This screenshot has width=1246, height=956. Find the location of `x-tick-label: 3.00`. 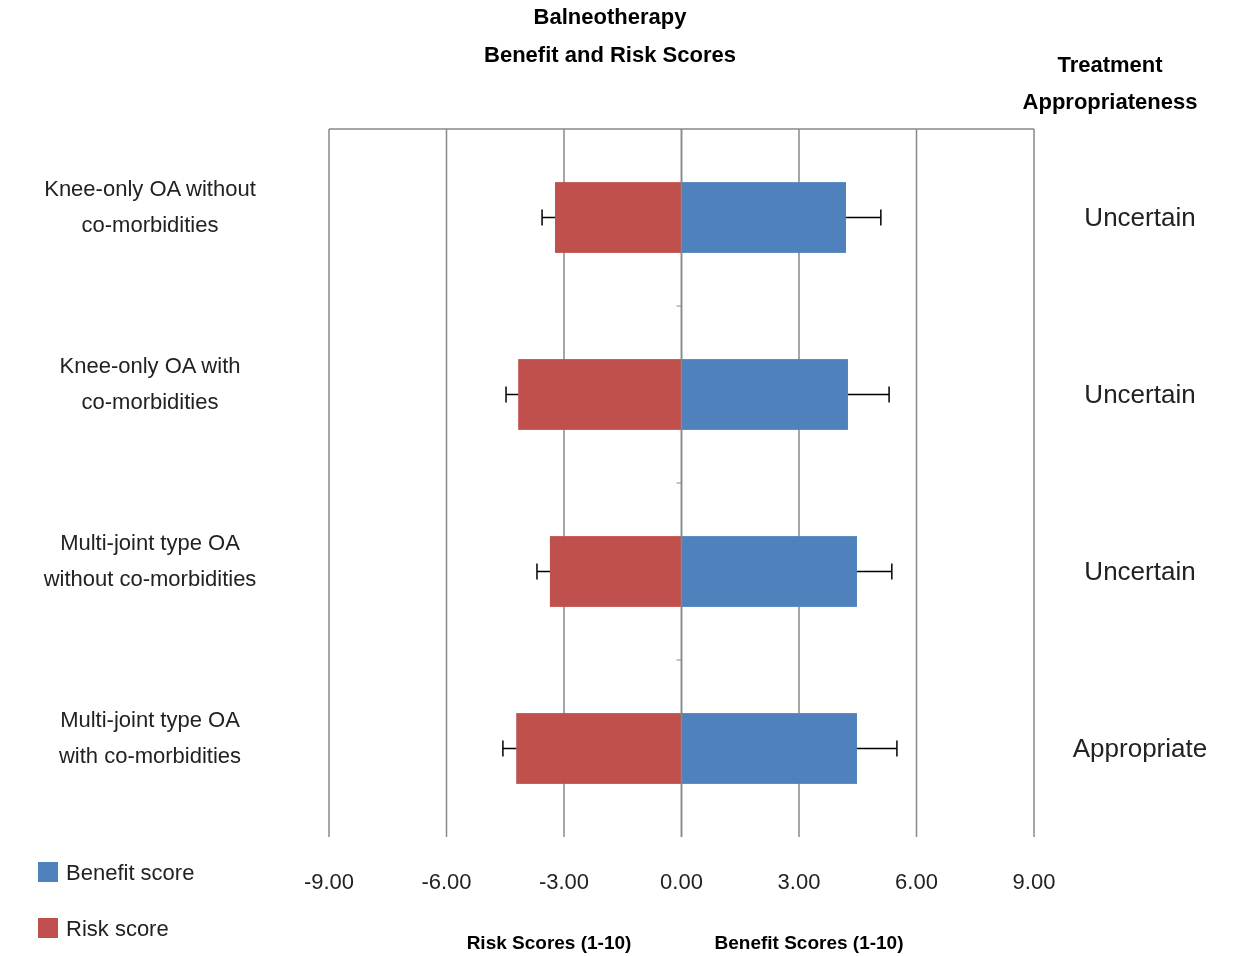

x-tick-label: 3.00 is located at coordinates (799, 881).